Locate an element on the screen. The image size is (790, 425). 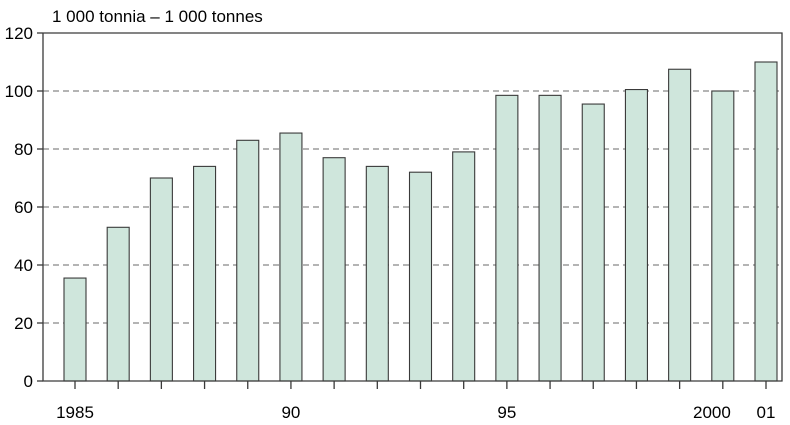
bar-1992 is located at coordinates (377, 273).